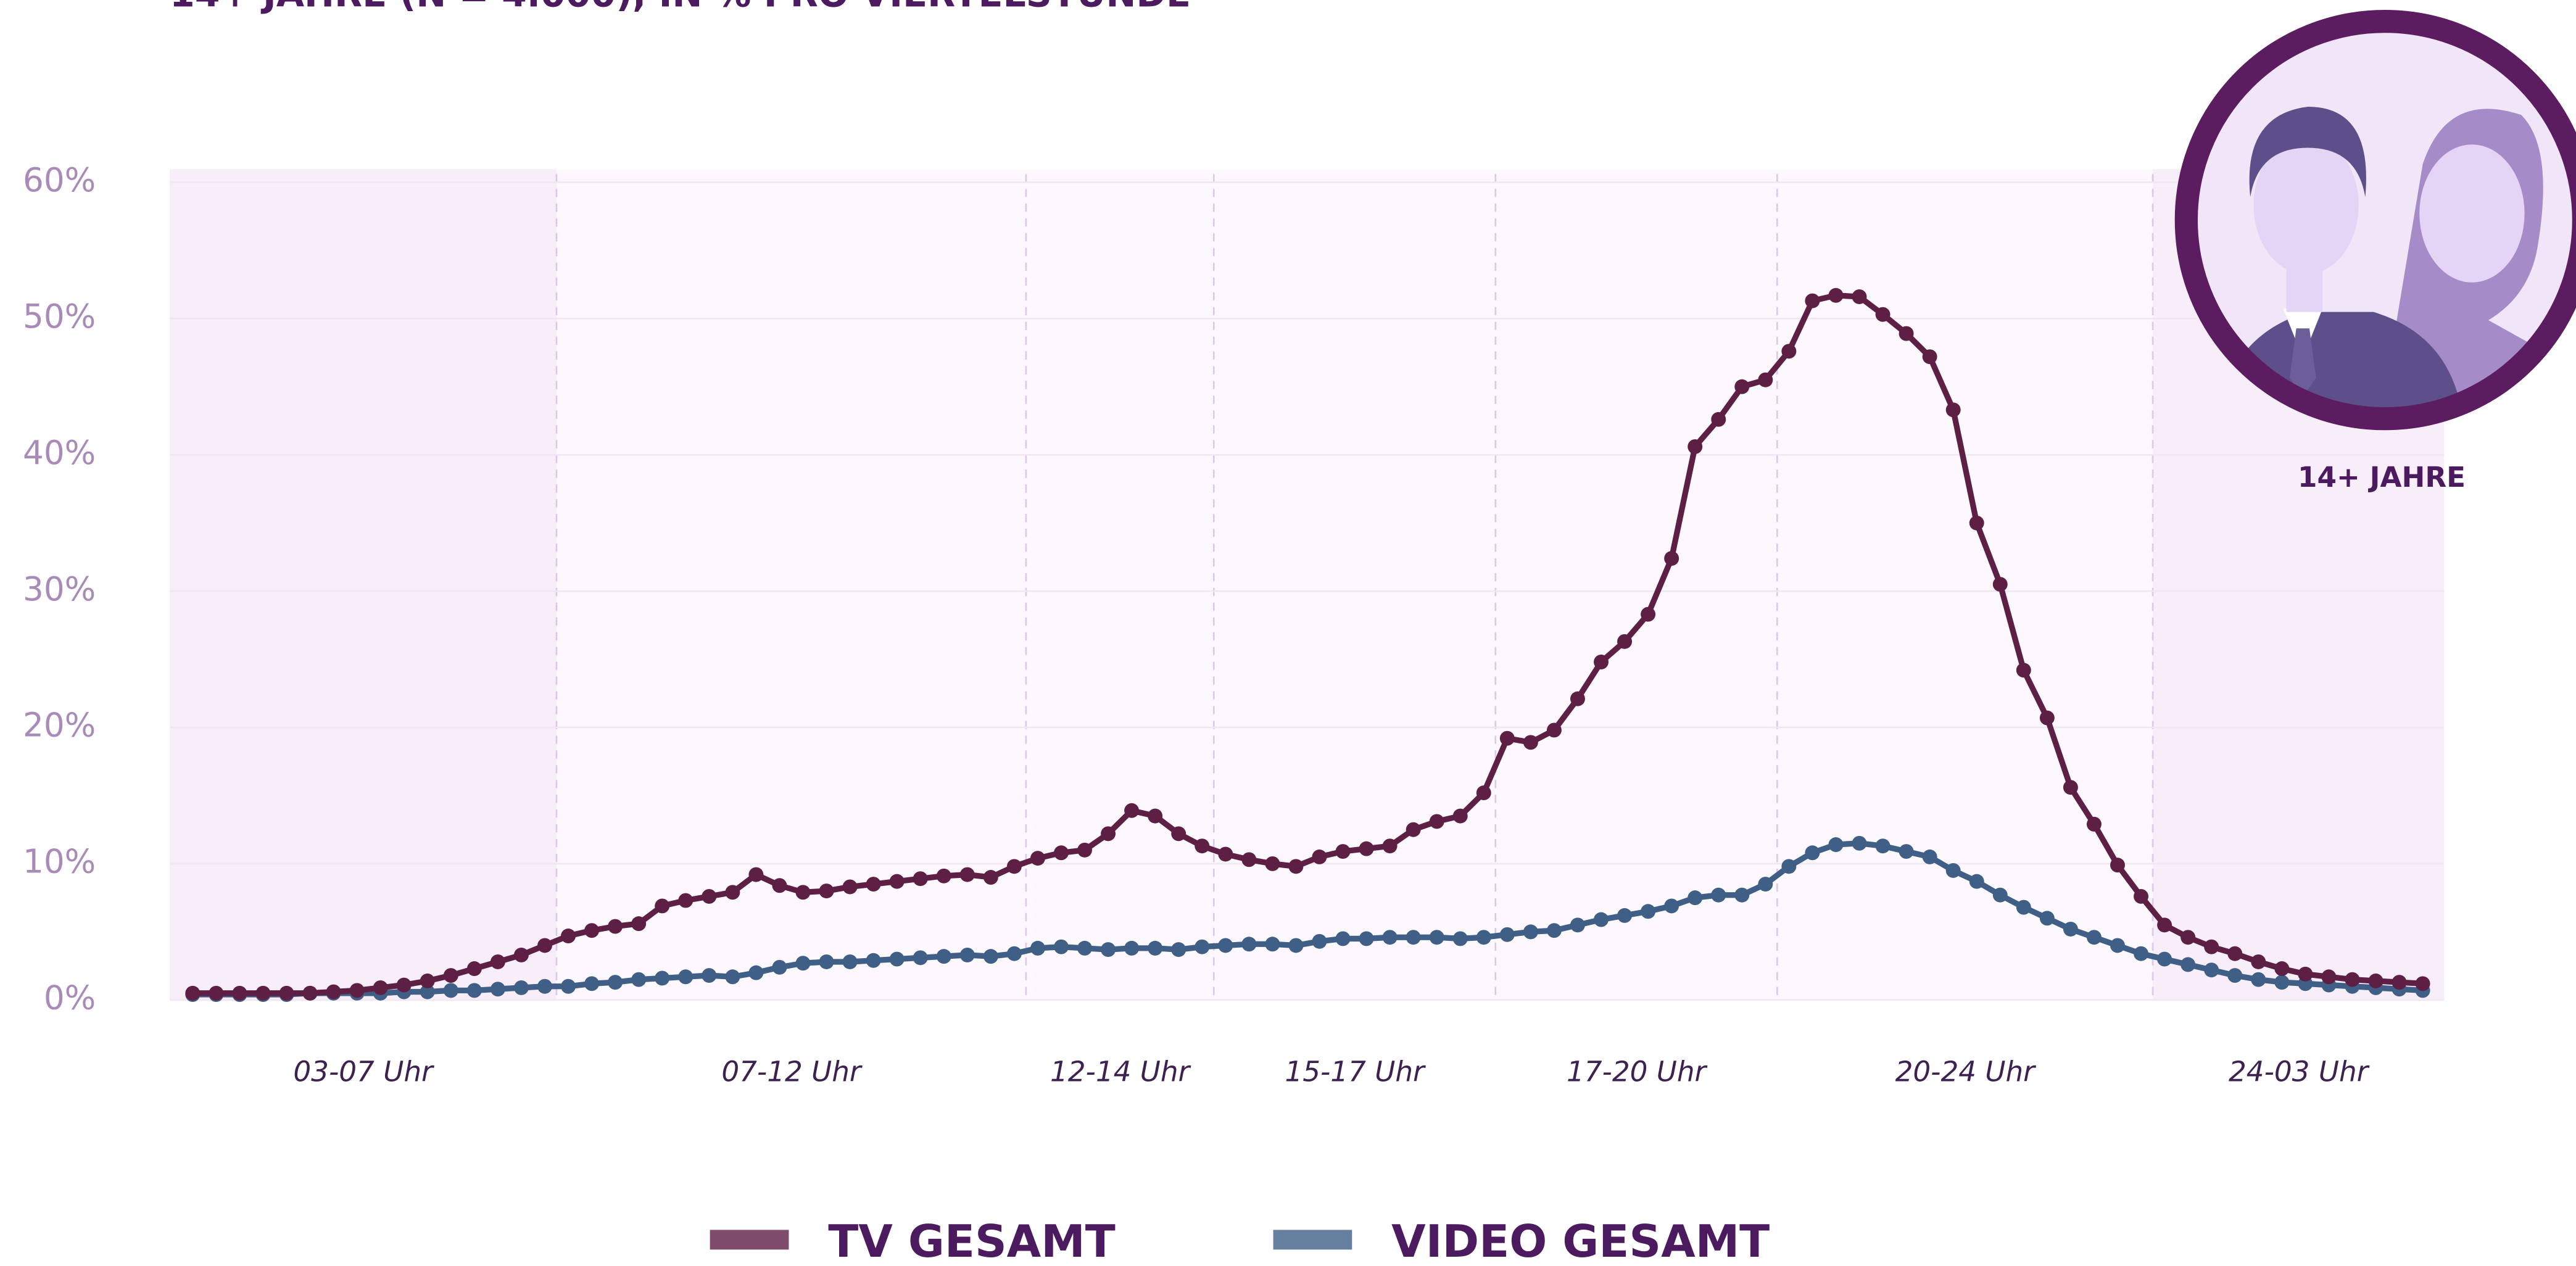 The image size is (2576, 1266). Describe the element at coordinates (2382, 477) in the screenshot. I see `badge-label: 14+ JAHRE` at that location.